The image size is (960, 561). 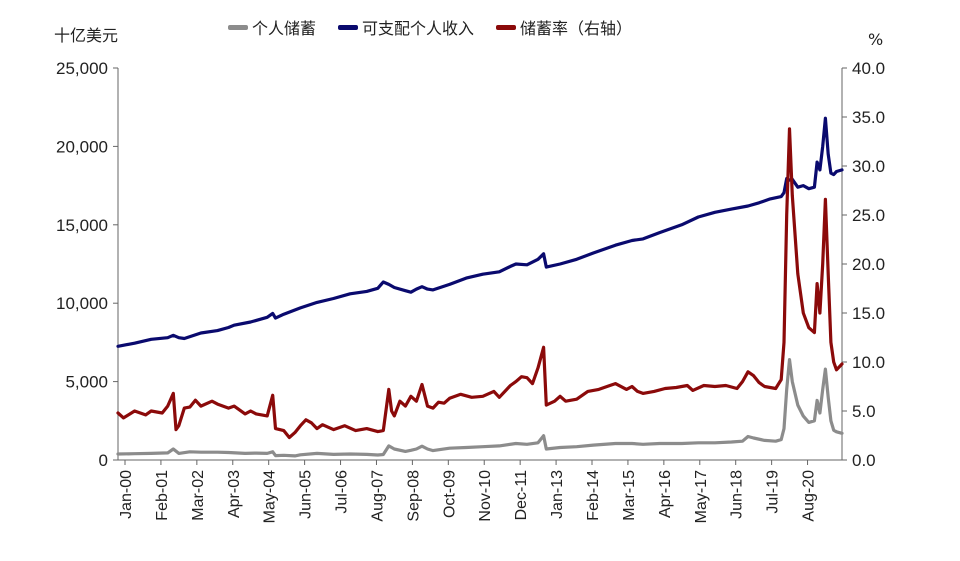 What do you see at coordinates (864, 411) in the screenshot?
I see `right-tick-label: 5.0` at bounding box center [864, 411].